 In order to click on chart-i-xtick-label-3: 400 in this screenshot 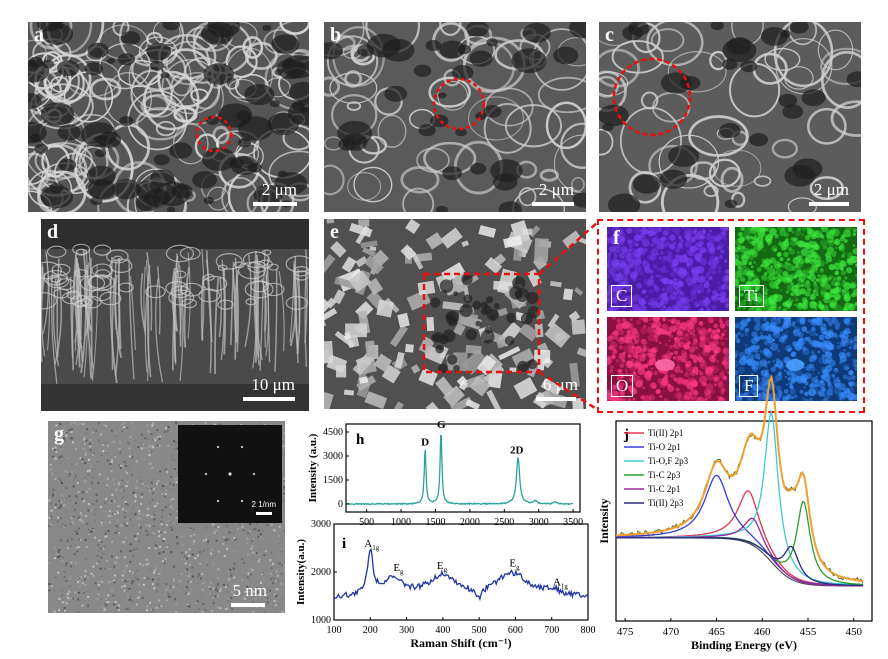, I will do `click(442, 630)`.